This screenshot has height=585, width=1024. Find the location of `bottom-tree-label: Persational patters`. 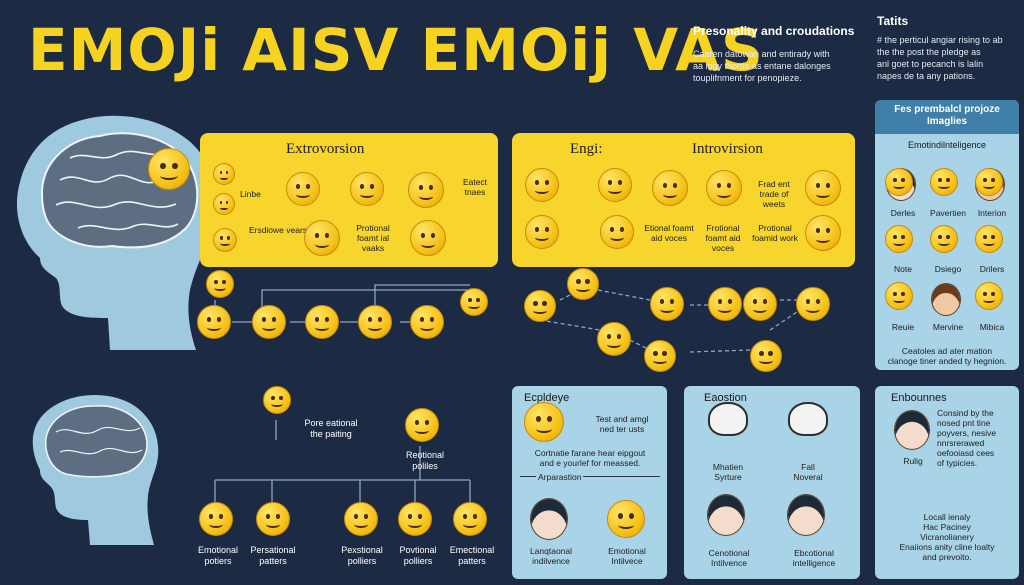

bottom-tree-label: Persational patters is located at coordinates (273, 556).